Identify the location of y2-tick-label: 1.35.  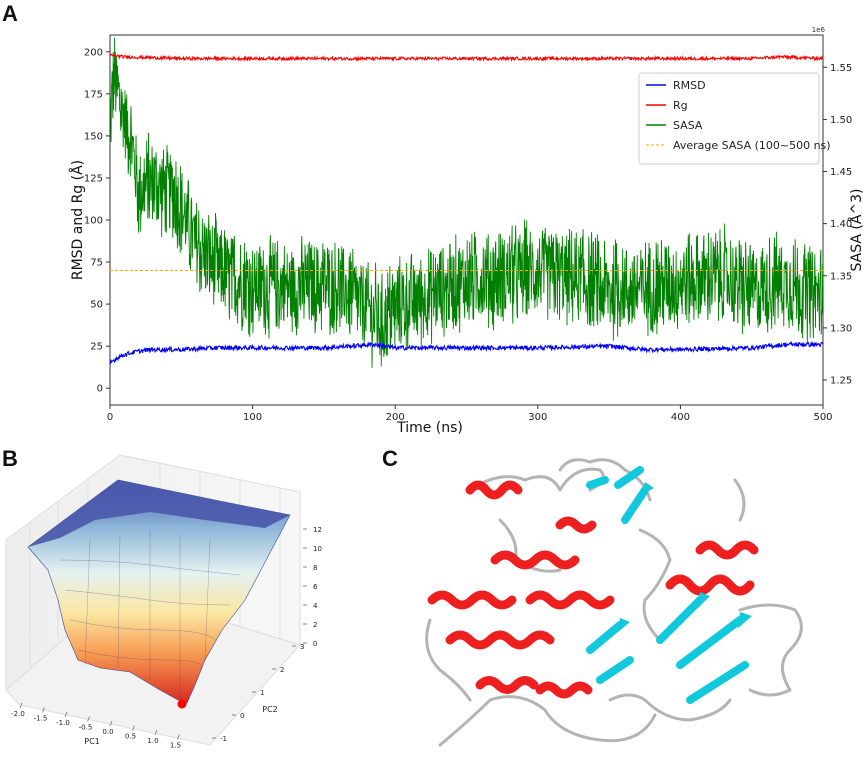
(841, 276).